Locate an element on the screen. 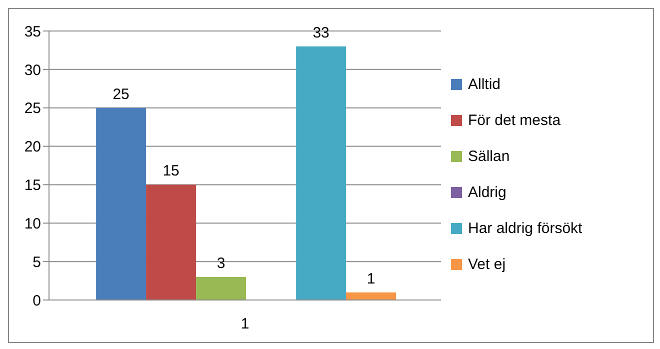 This screenshot has height=349, width=660. y-tick-label: 5 is located at coordinates (36, 262).